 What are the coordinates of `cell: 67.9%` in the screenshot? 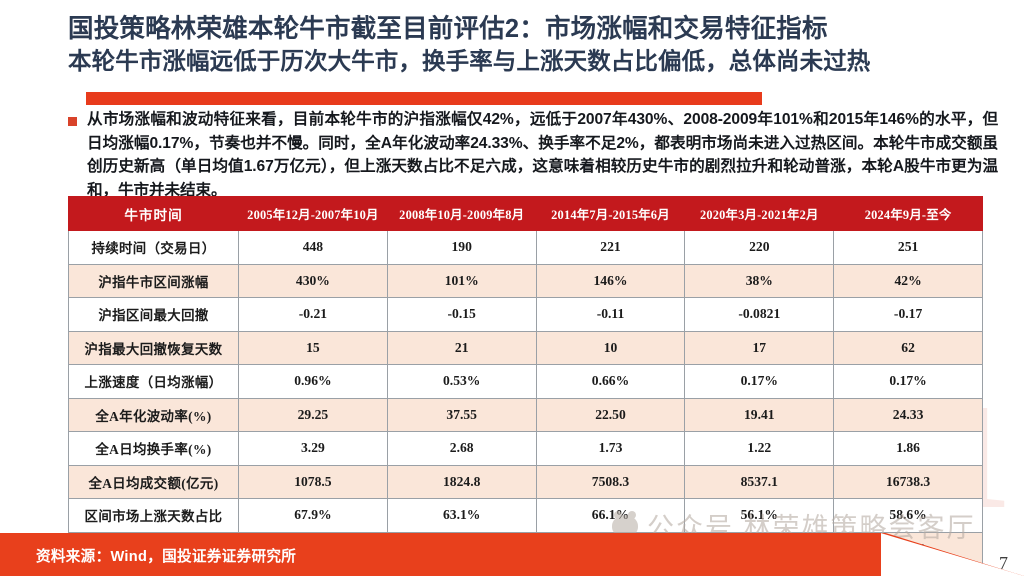 It's located at (313, 515).